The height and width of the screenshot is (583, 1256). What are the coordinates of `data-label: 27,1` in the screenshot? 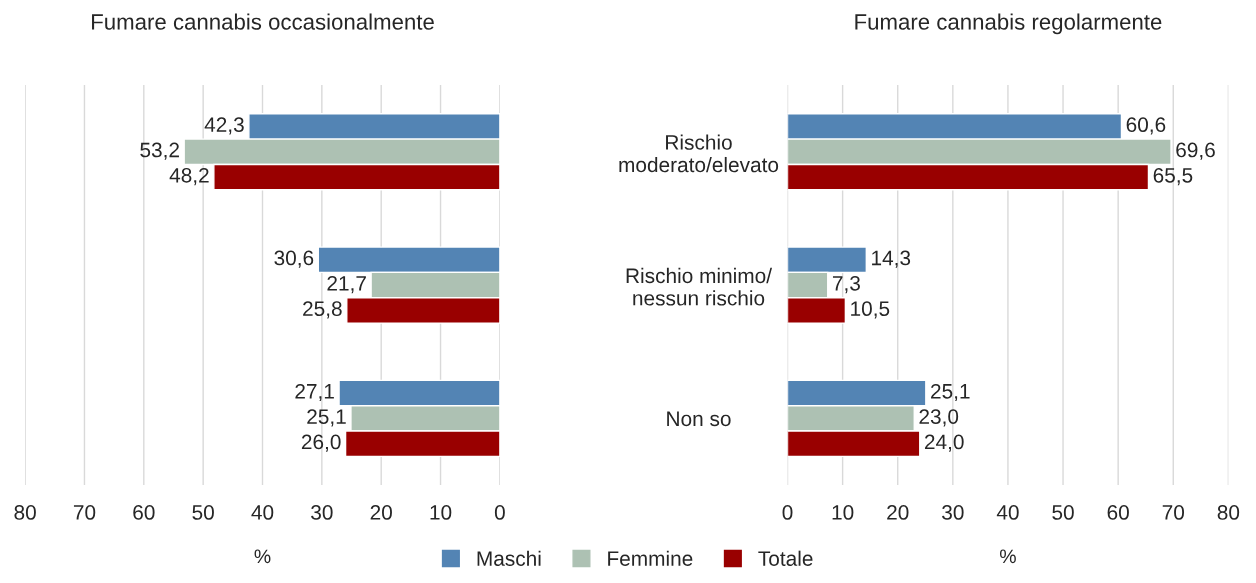 It's located at (314, 392).